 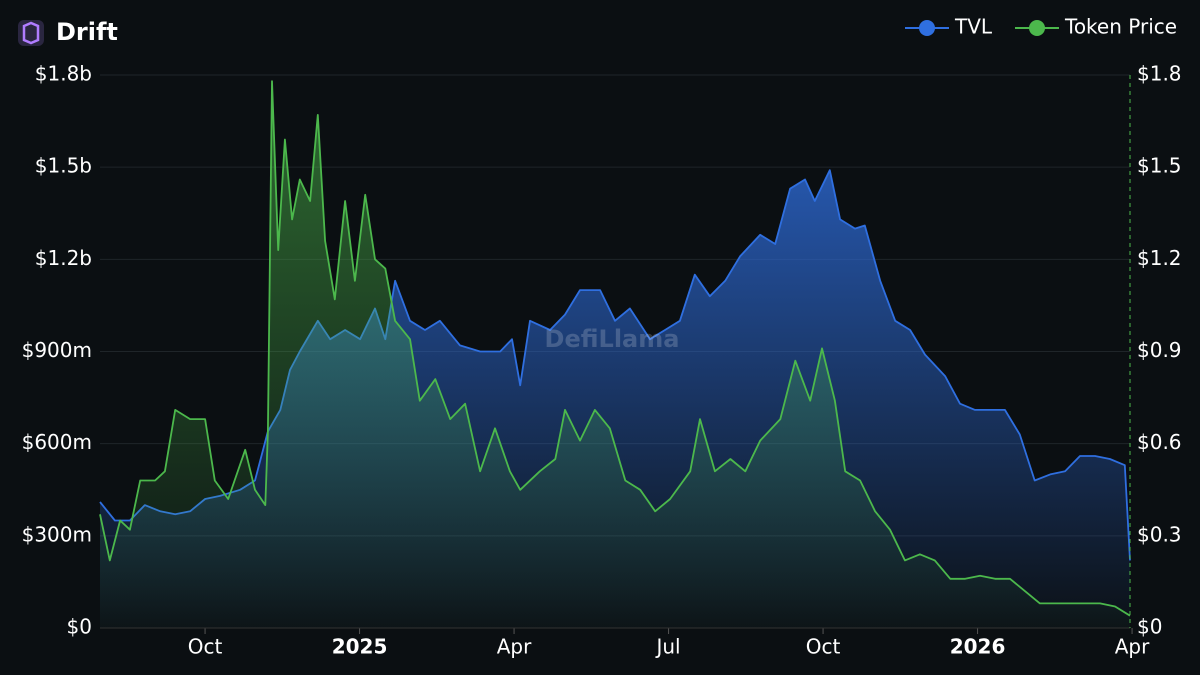 What do you see at coordinates (1120, 27) in the screenshot?
I see `legend-label: Token Price` at bounding box center [1120, 27].